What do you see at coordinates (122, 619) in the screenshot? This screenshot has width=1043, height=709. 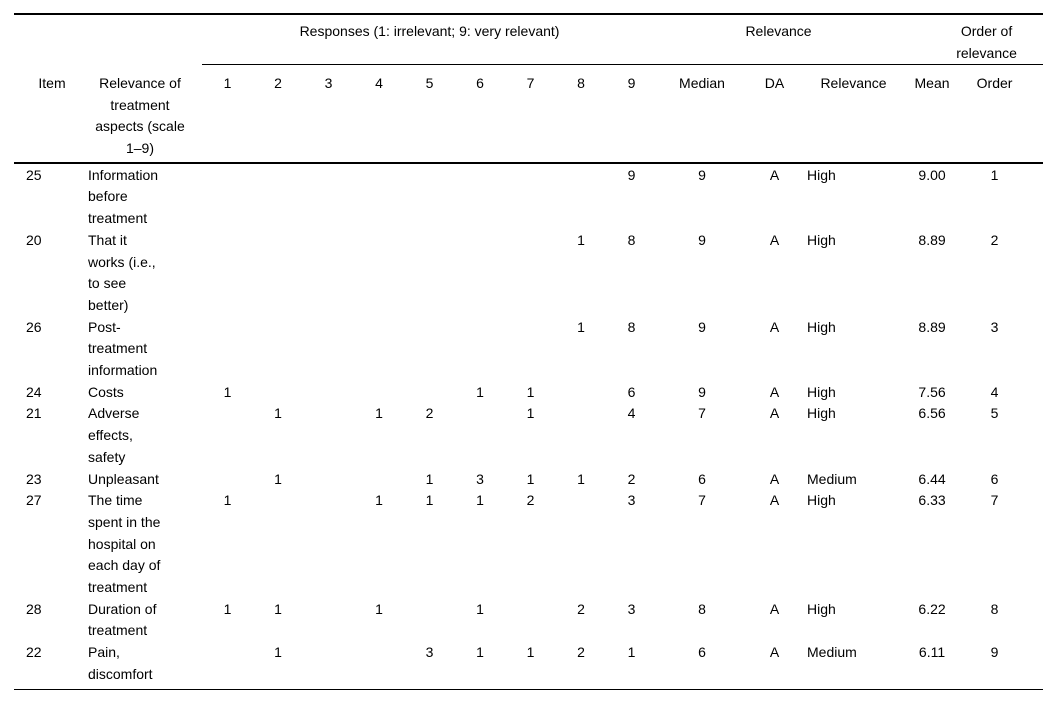 I see `row-aspect: Duration of treatment` at bounding box center [122, 619].